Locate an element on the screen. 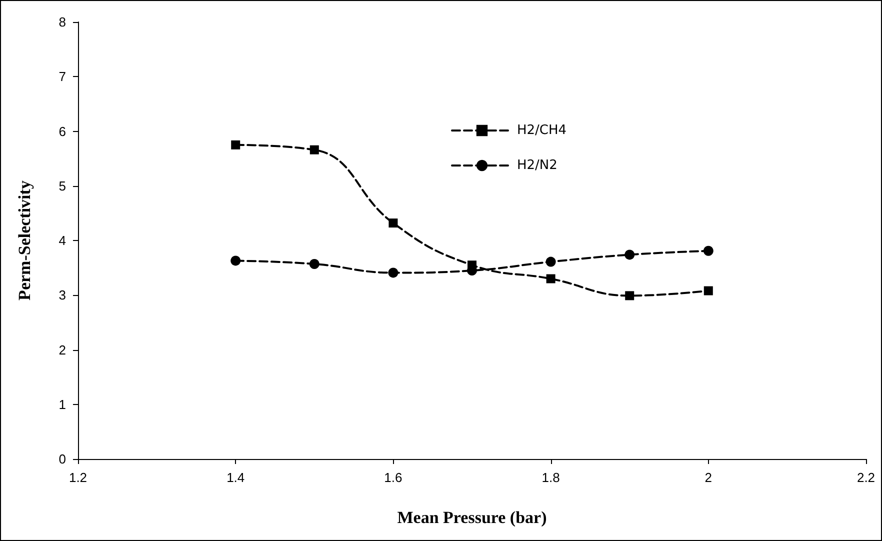 This screenshot has height=541, width=882. y-tick-label: 1 is located at coordinates (62, 404).